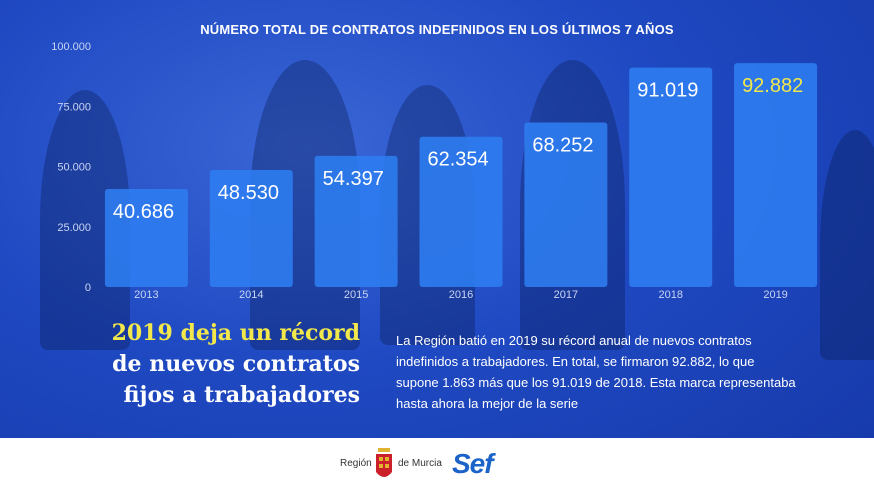  Describe the element at coordinates (235, 333) in the screenshot. I see `headline-line-1: 2019 deja un récord` at that location.